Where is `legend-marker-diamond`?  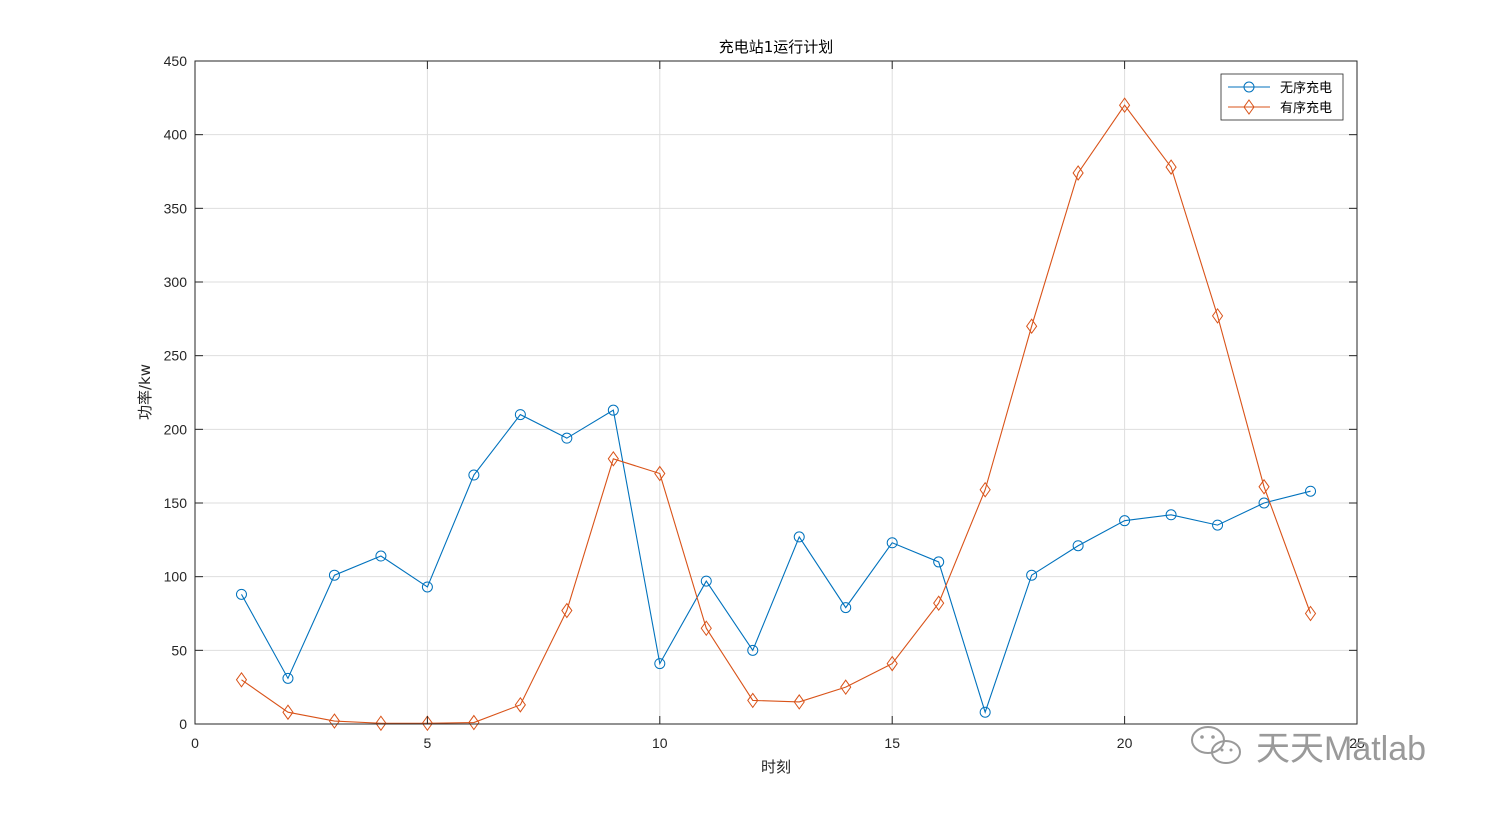
legend-marker-diamond is located at coordinates (1249, 107).